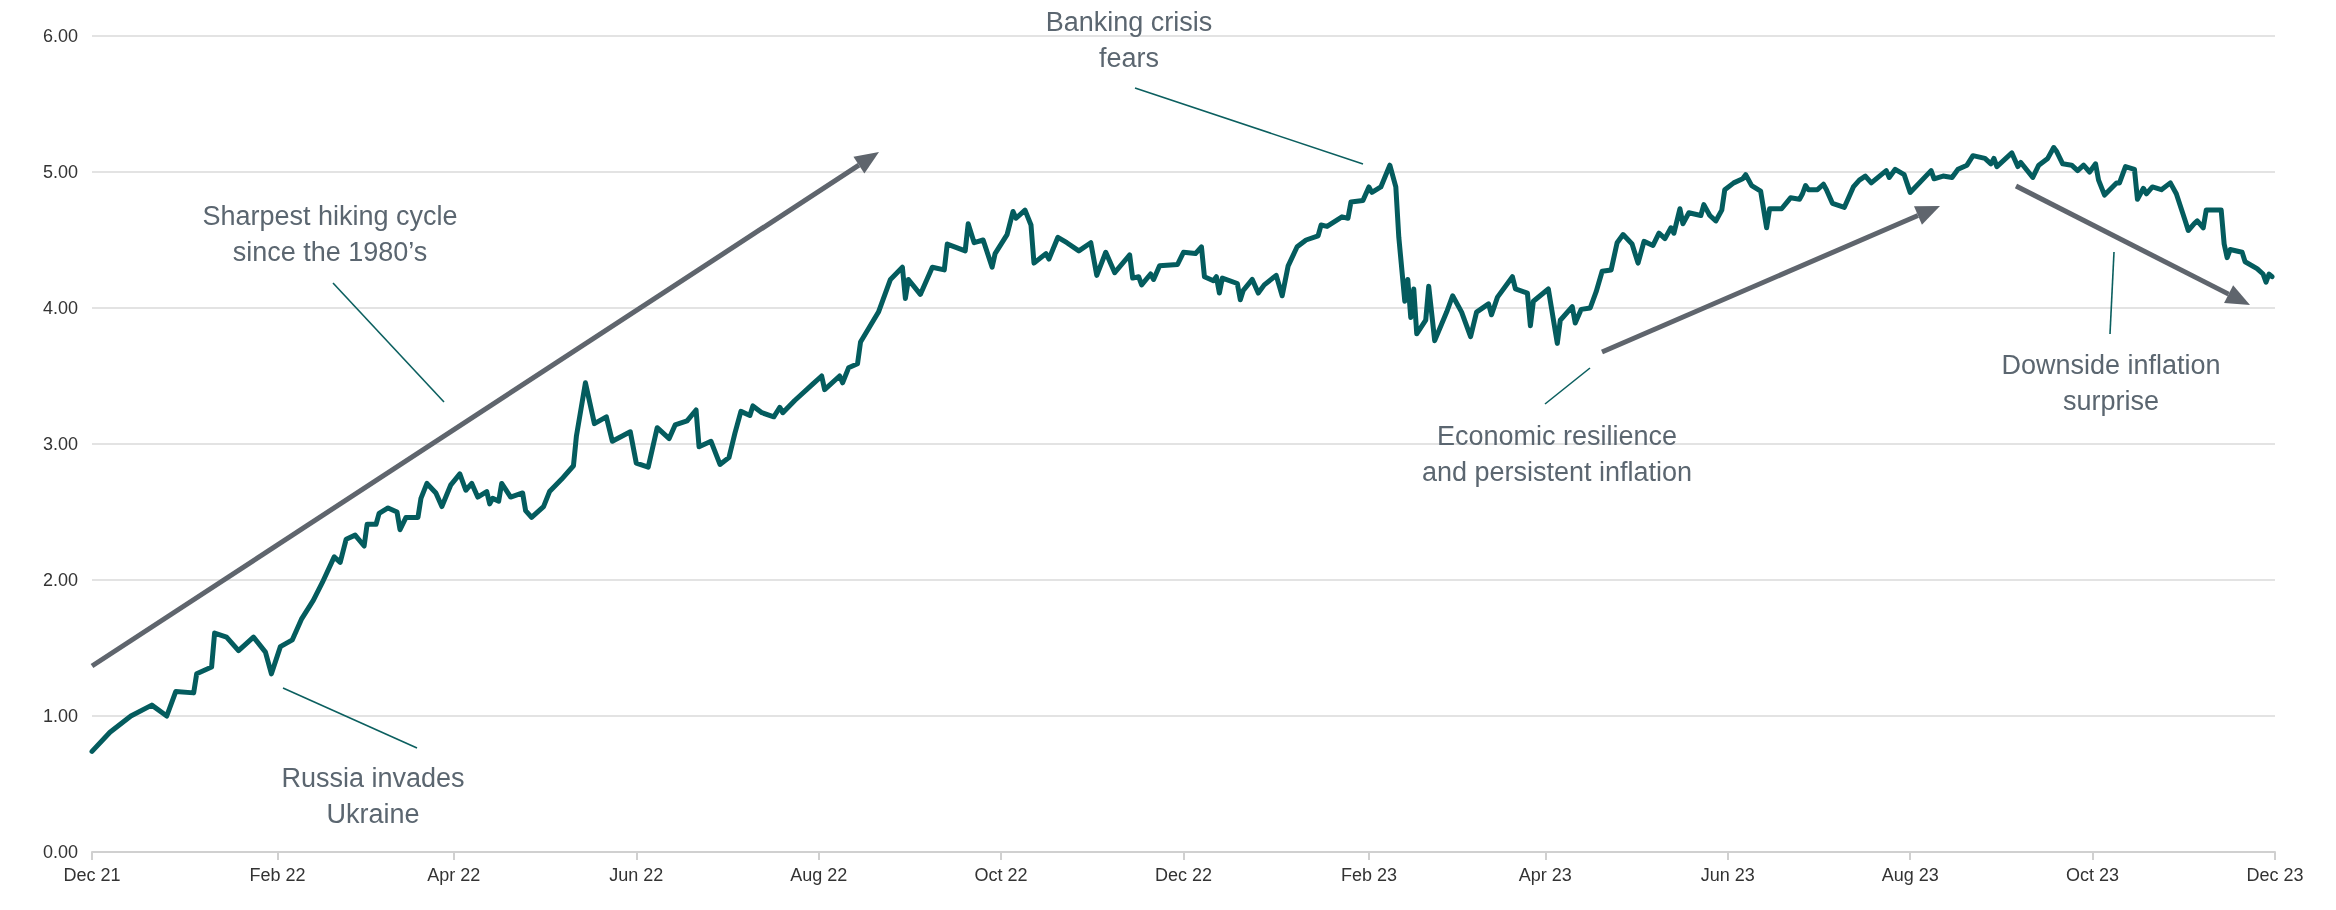 The width and height of the screenshot is (2336, 910). I want to click on y-tick-label: 2.00, so click(60, 580).